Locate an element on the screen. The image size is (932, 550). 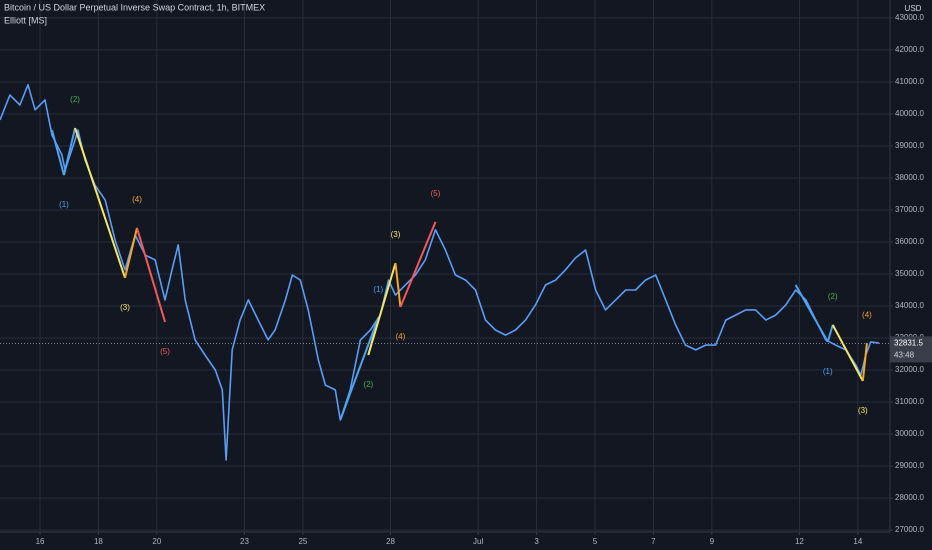
x-tick-label: 14 is located at coordinates (857, 541).